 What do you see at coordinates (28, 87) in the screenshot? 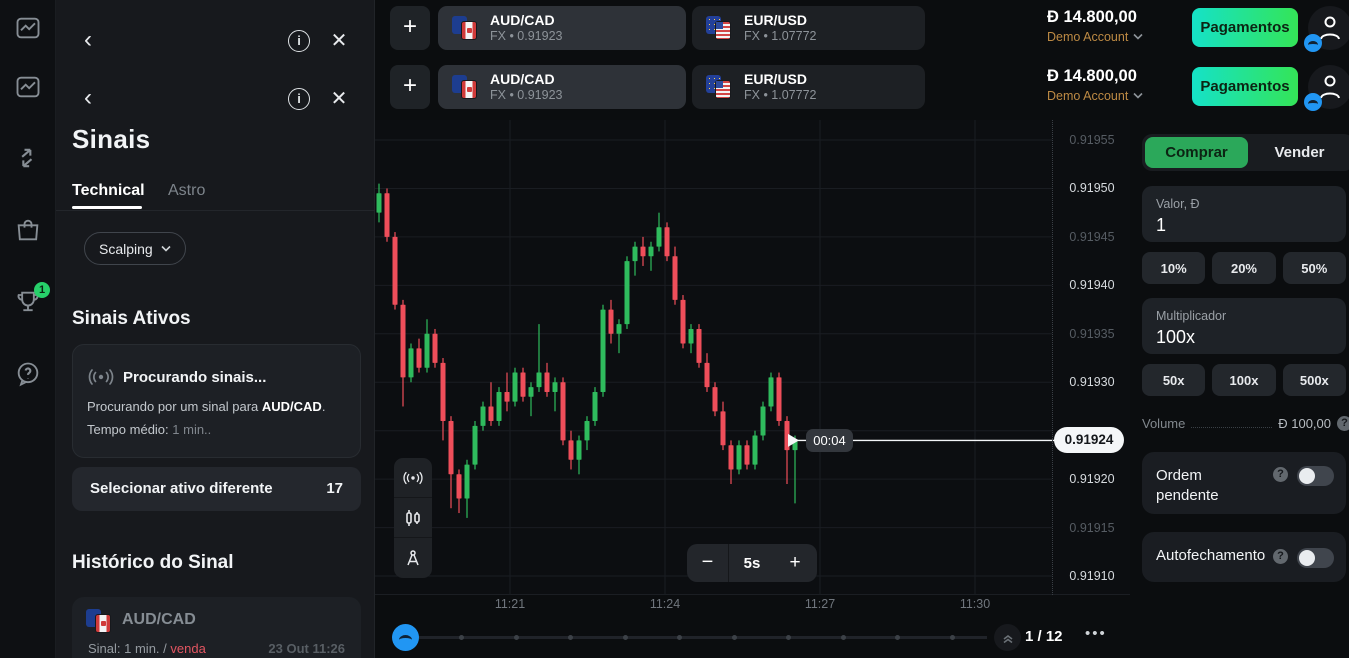
I see `chart-panel-2-icon` at bounding box center [28, 87].